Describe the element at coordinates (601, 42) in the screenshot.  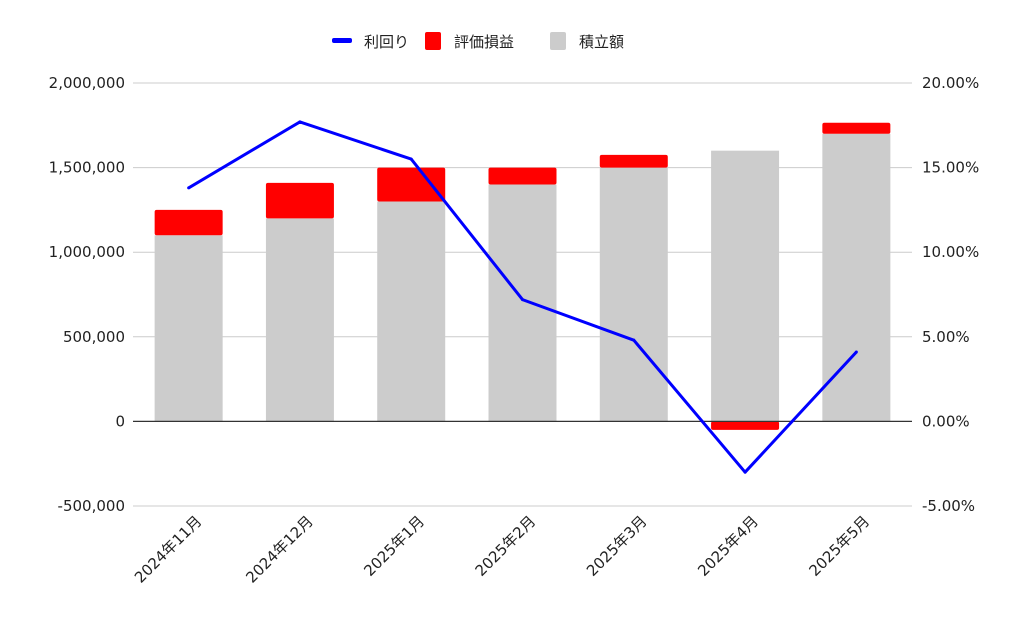
I see `legend-label: 積立額` at that location.